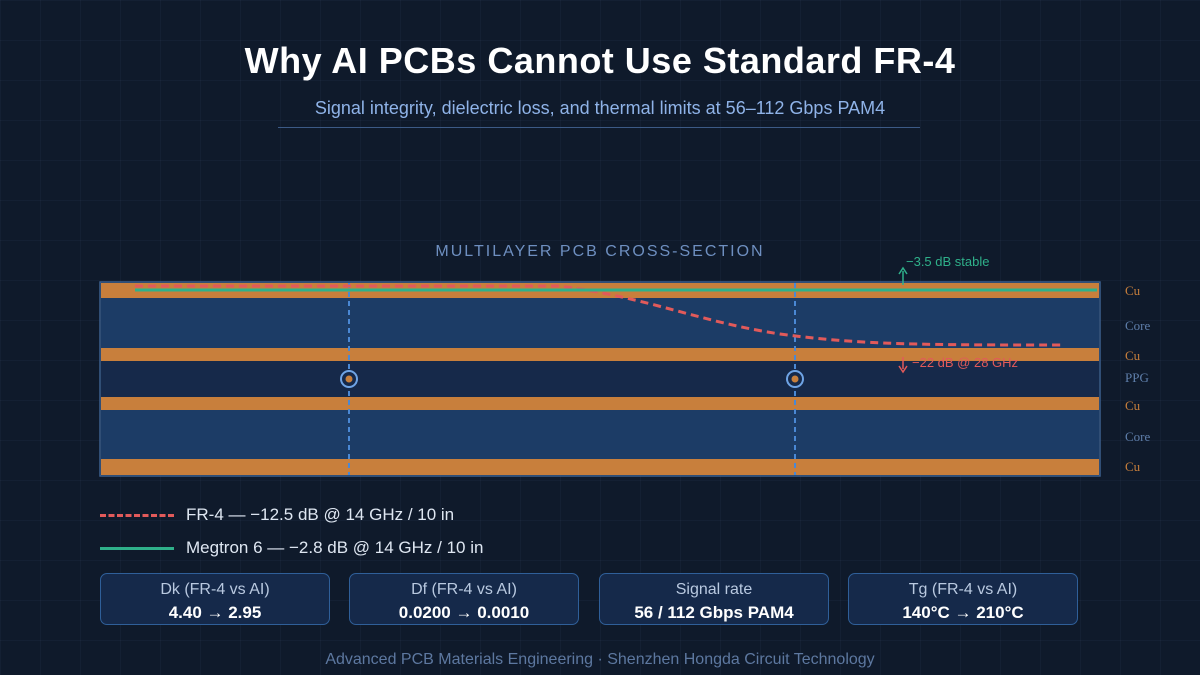 This screenshot has width=1200, height=675. What do you see at coordinates (600, 467) in the screenshot?
I see `layer-copper-bottom` at bounding box center [600, 467].